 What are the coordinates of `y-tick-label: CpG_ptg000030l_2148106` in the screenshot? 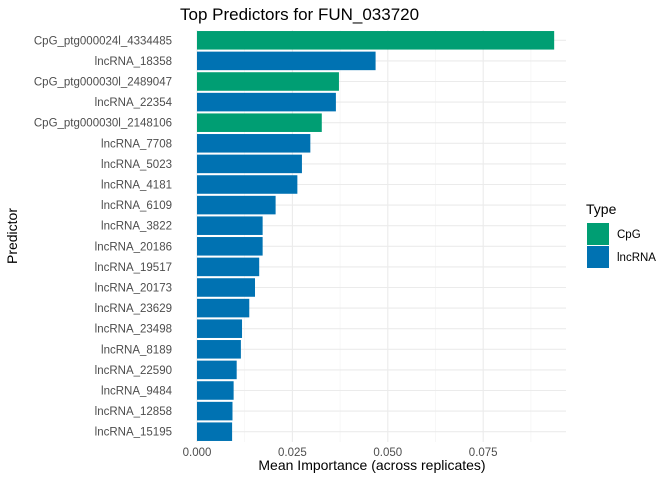 It's located at (103, 124).